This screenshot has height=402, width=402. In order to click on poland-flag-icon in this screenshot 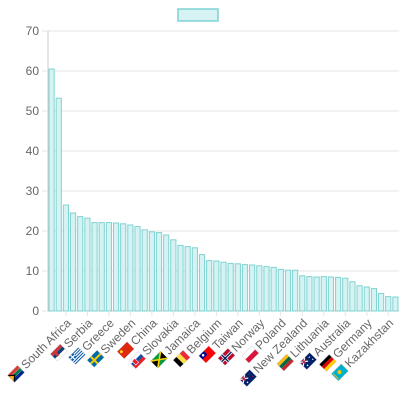, I will do `click(250, 354)`.